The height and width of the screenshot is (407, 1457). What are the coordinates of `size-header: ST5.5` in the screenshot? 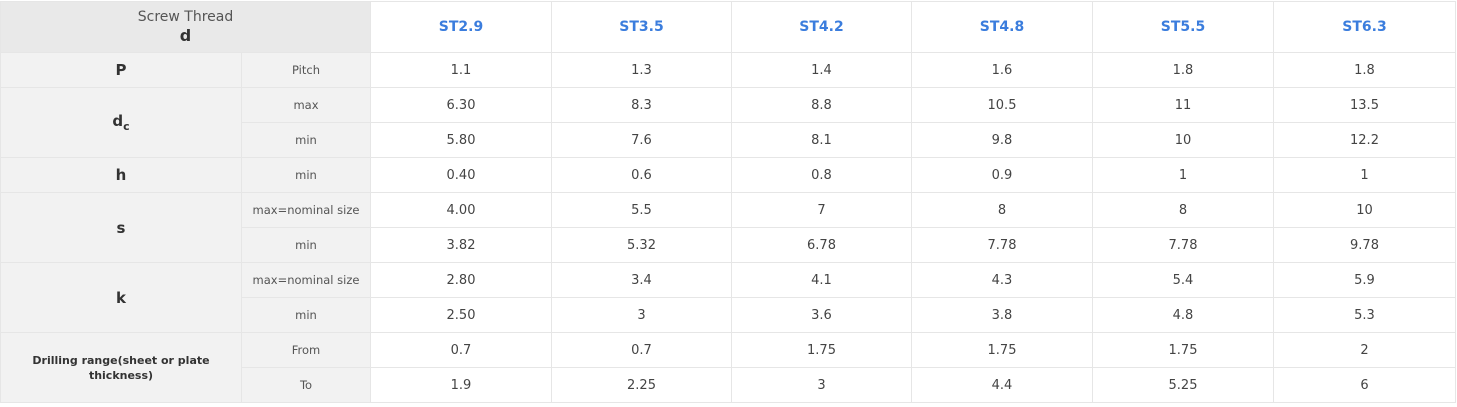 It's located at (1183, 27).